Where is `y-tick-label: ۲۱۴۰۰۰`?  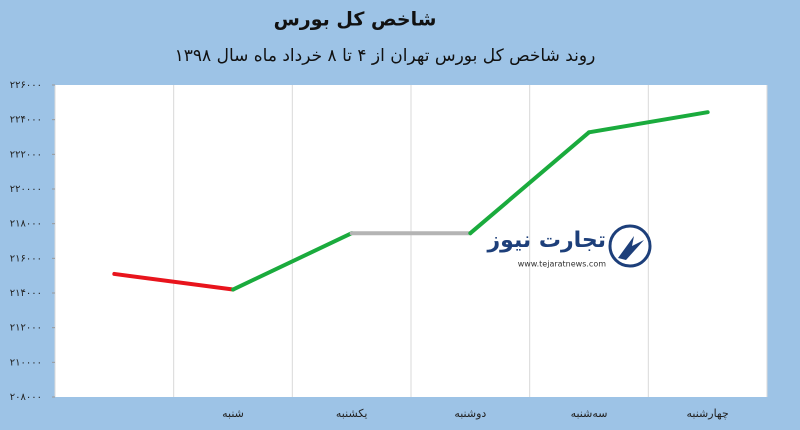 y-tick-label: ۲۱۴۰۰۰ is located at coordinates (26, 293).